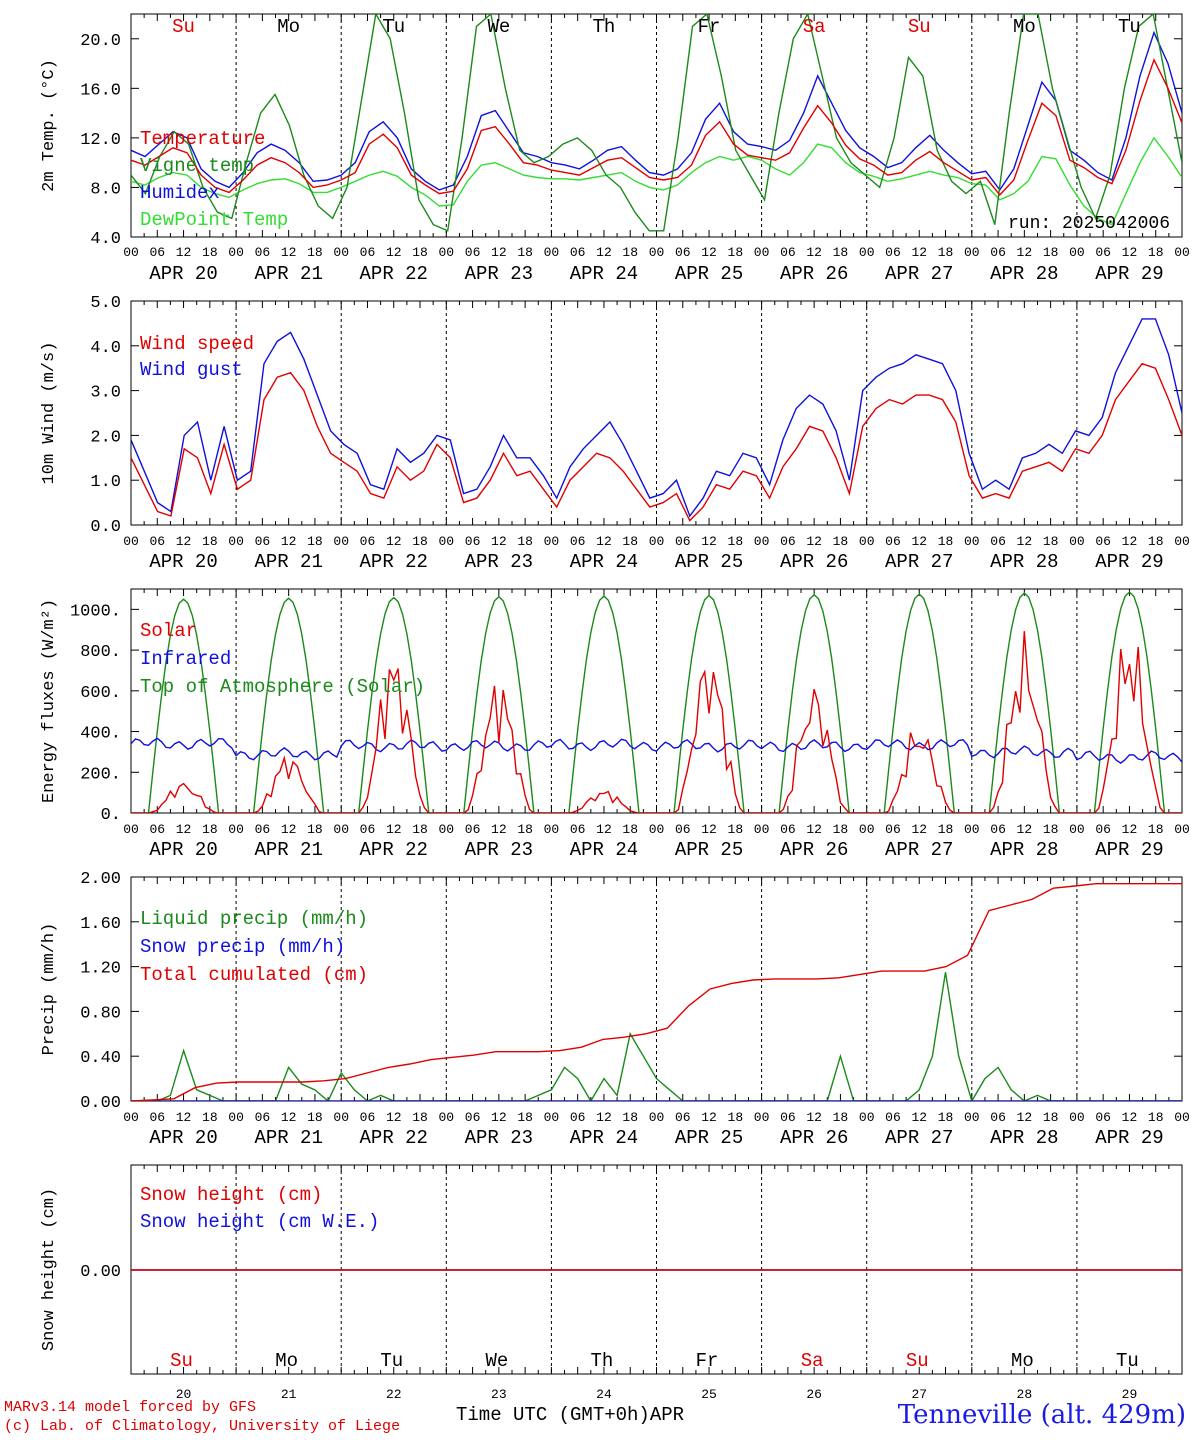 This screenshot has width=1194, height=1440. Describe the element at coordinates (180, 193) in the screenshot. I see `legend-humidex: Humidex` at that location.